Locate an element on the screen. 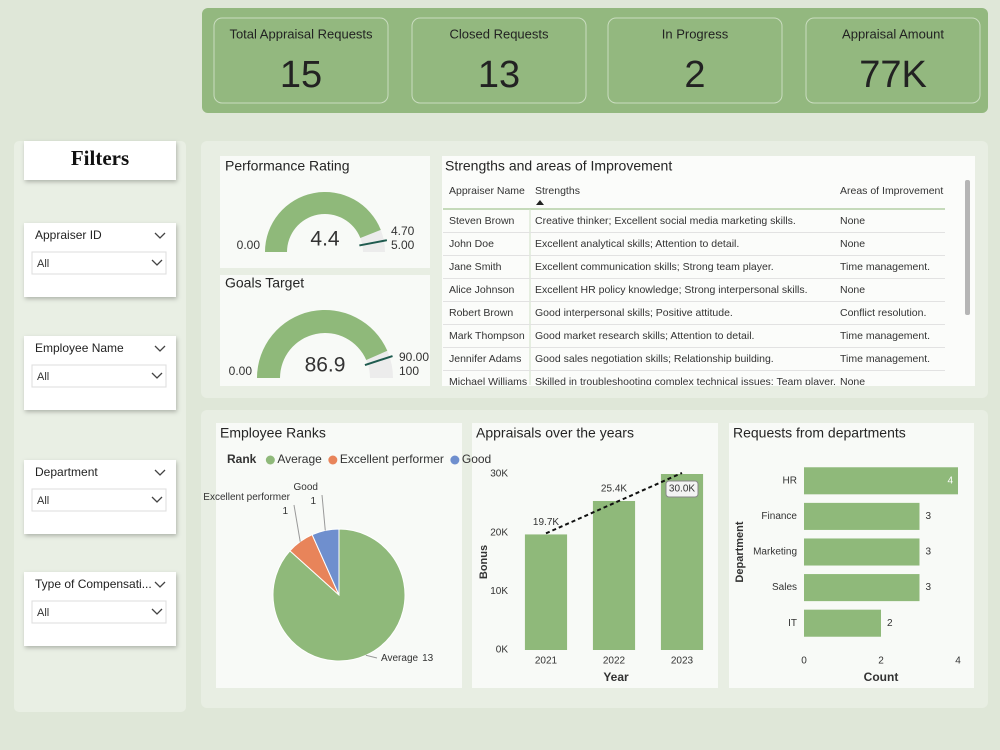 The image size is (1000, 750). chart-title: Requests from departments is located at coordinates (819, 433).